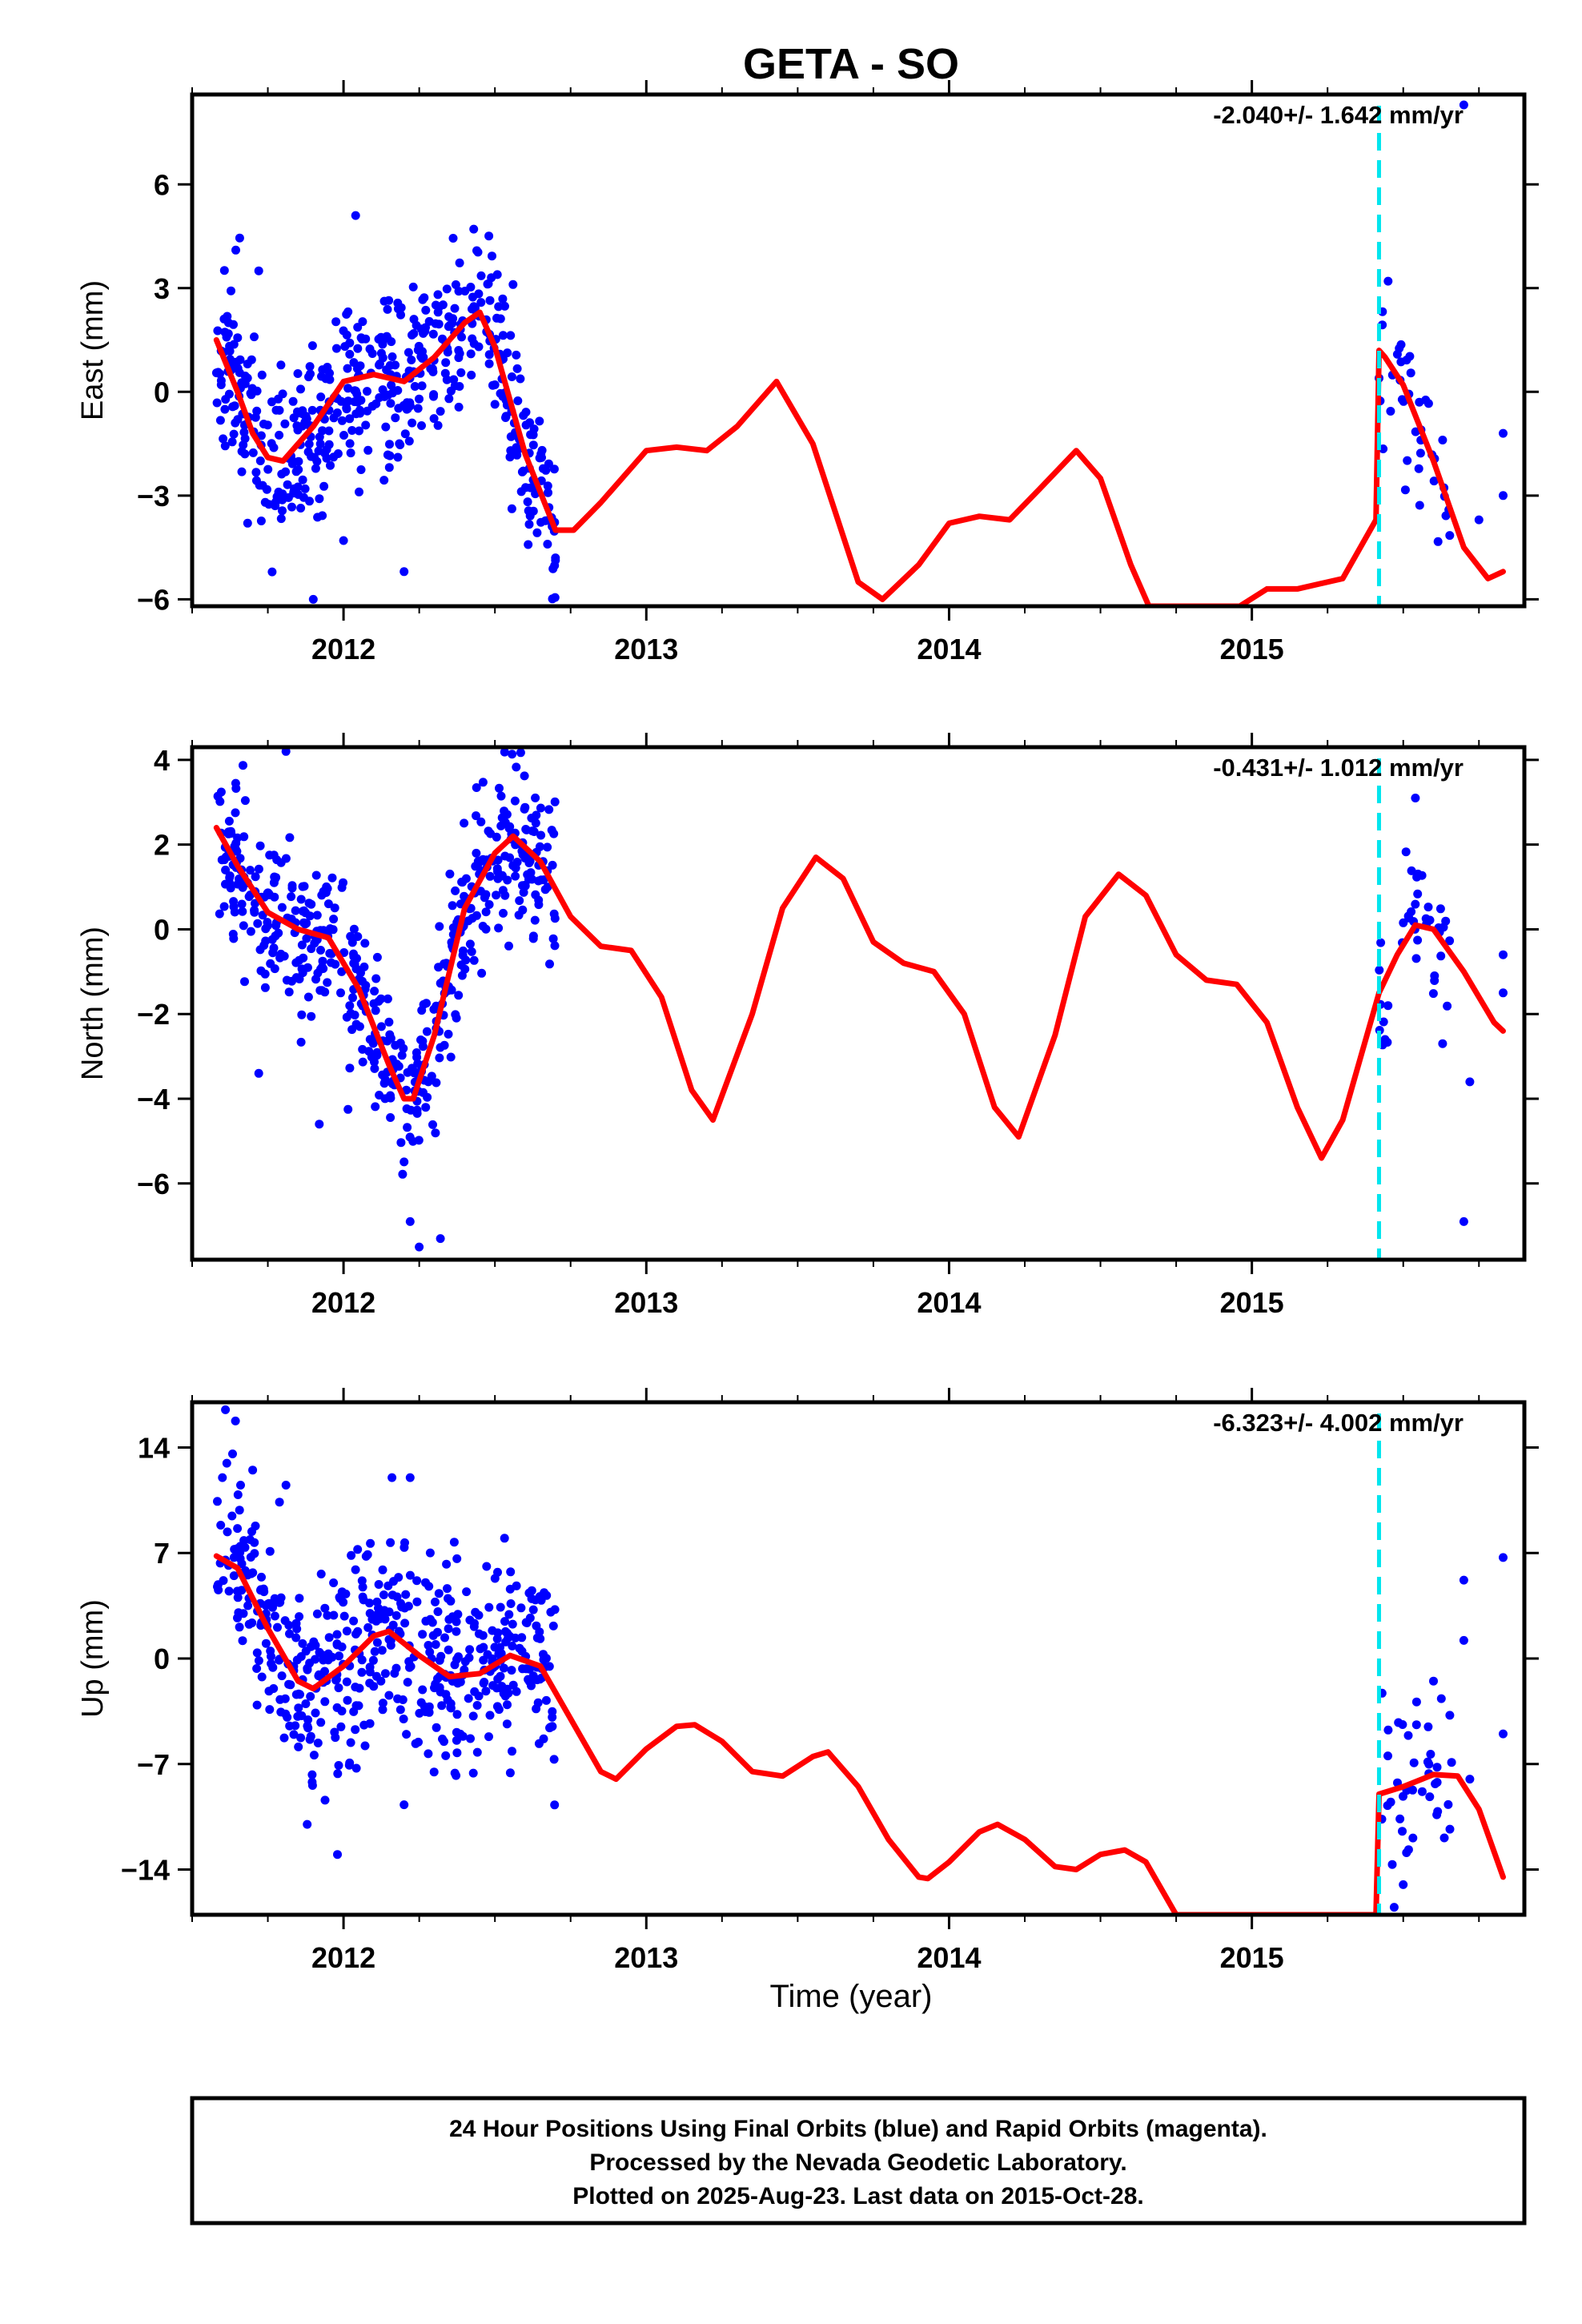  Describe the element at coordinates (343, 1302) in the screenshot. I see `x-tick-label: 2012` at that location.